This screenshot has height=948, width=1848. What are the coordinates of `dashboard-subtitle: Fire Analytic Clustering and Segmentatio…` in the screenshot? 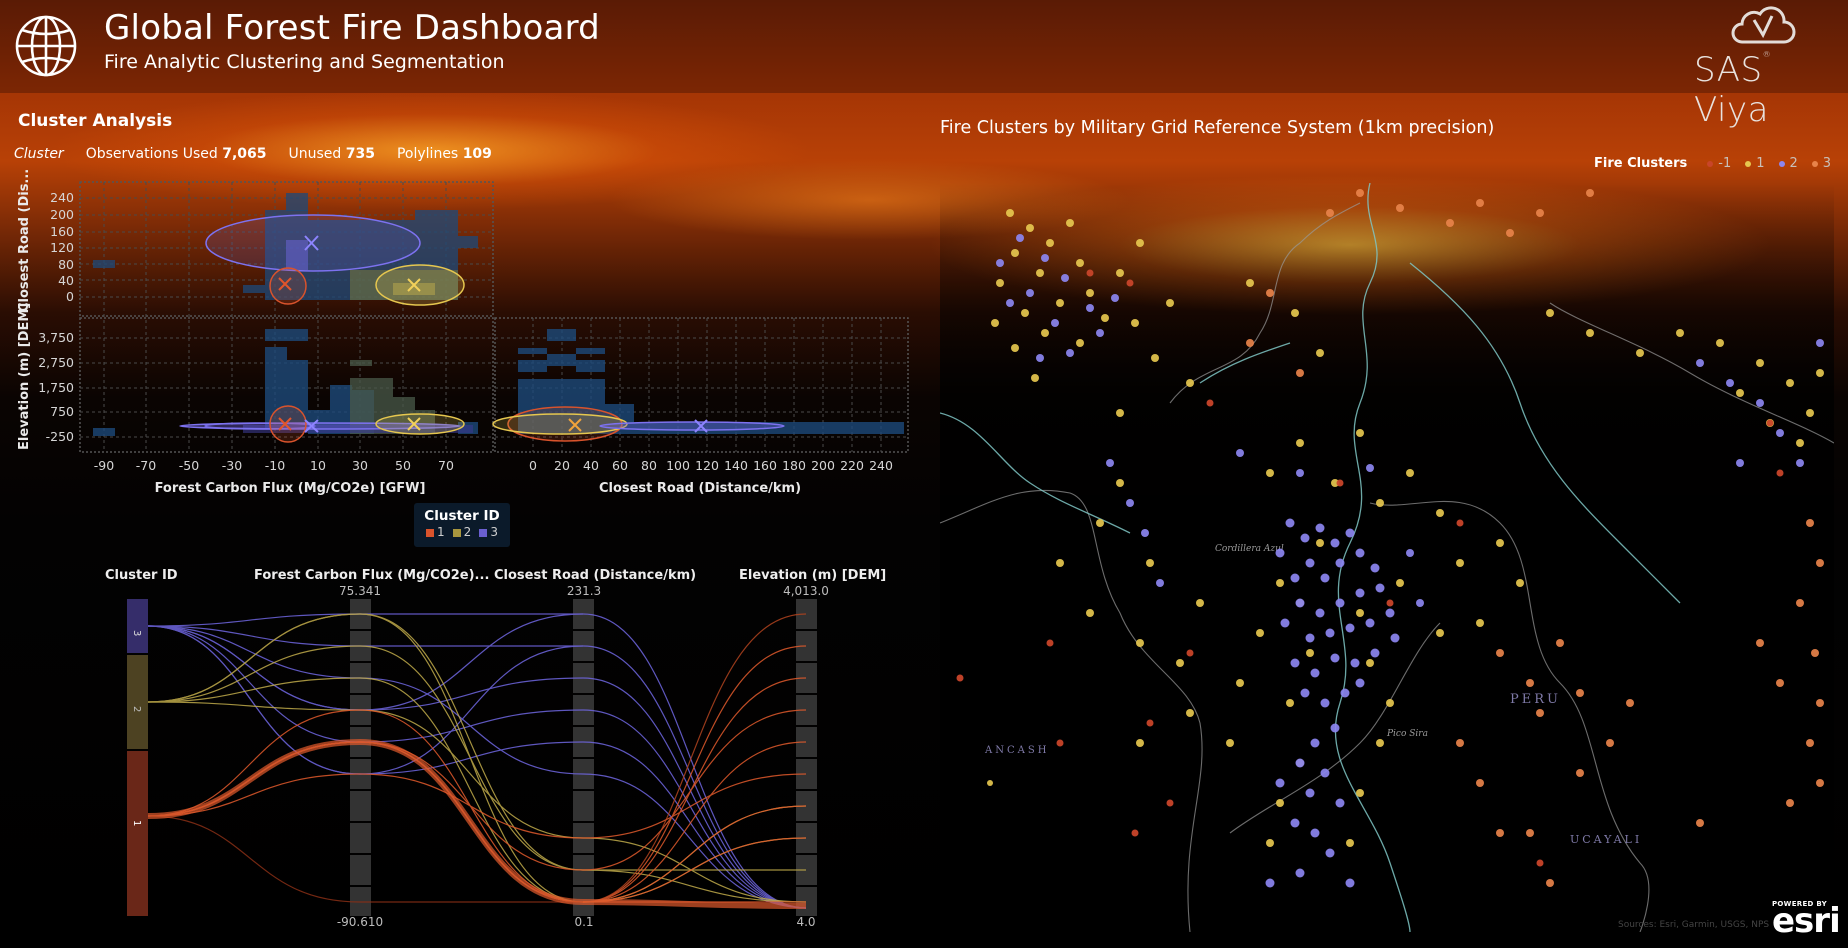 It's located at (304, 62).